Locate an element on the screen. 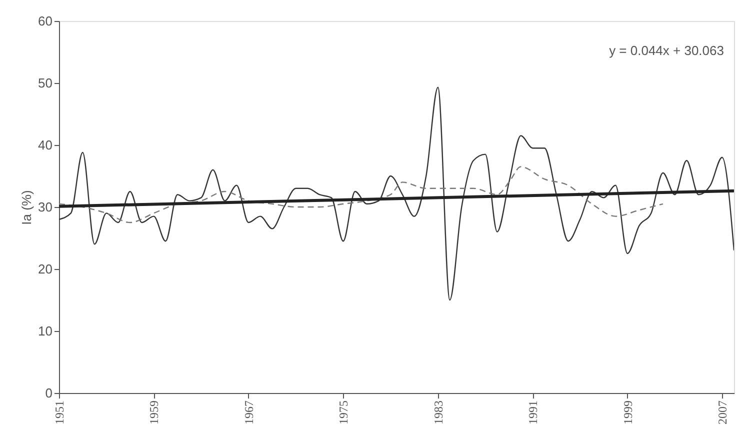 Image resolution: width=752 pixels, height=444 pixels. y-tick-label: 60 is located at coordinates (45, 21).